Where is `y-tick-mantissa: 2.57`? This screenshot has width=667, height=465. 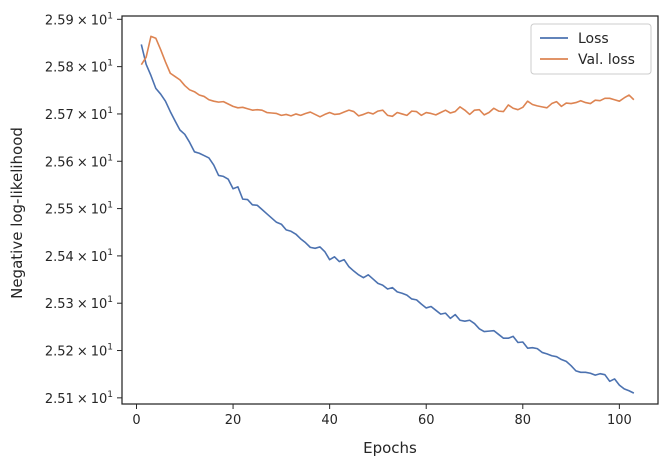
y-tick-mantissa: 2.57 is located at coordinates (59, 115).